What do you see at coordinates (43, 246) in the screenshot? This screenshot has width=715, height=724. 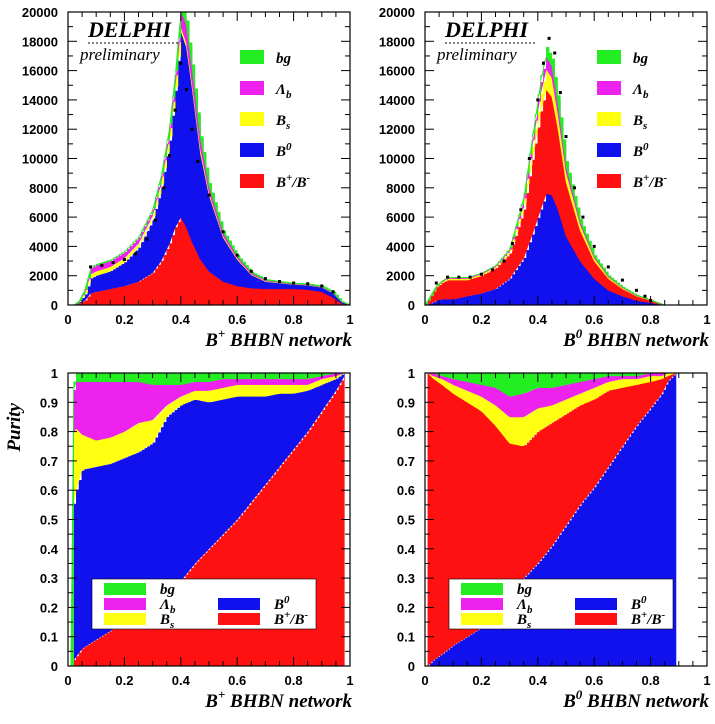 I see `y-tick-label: 4000` at bounding box center [43, 246].